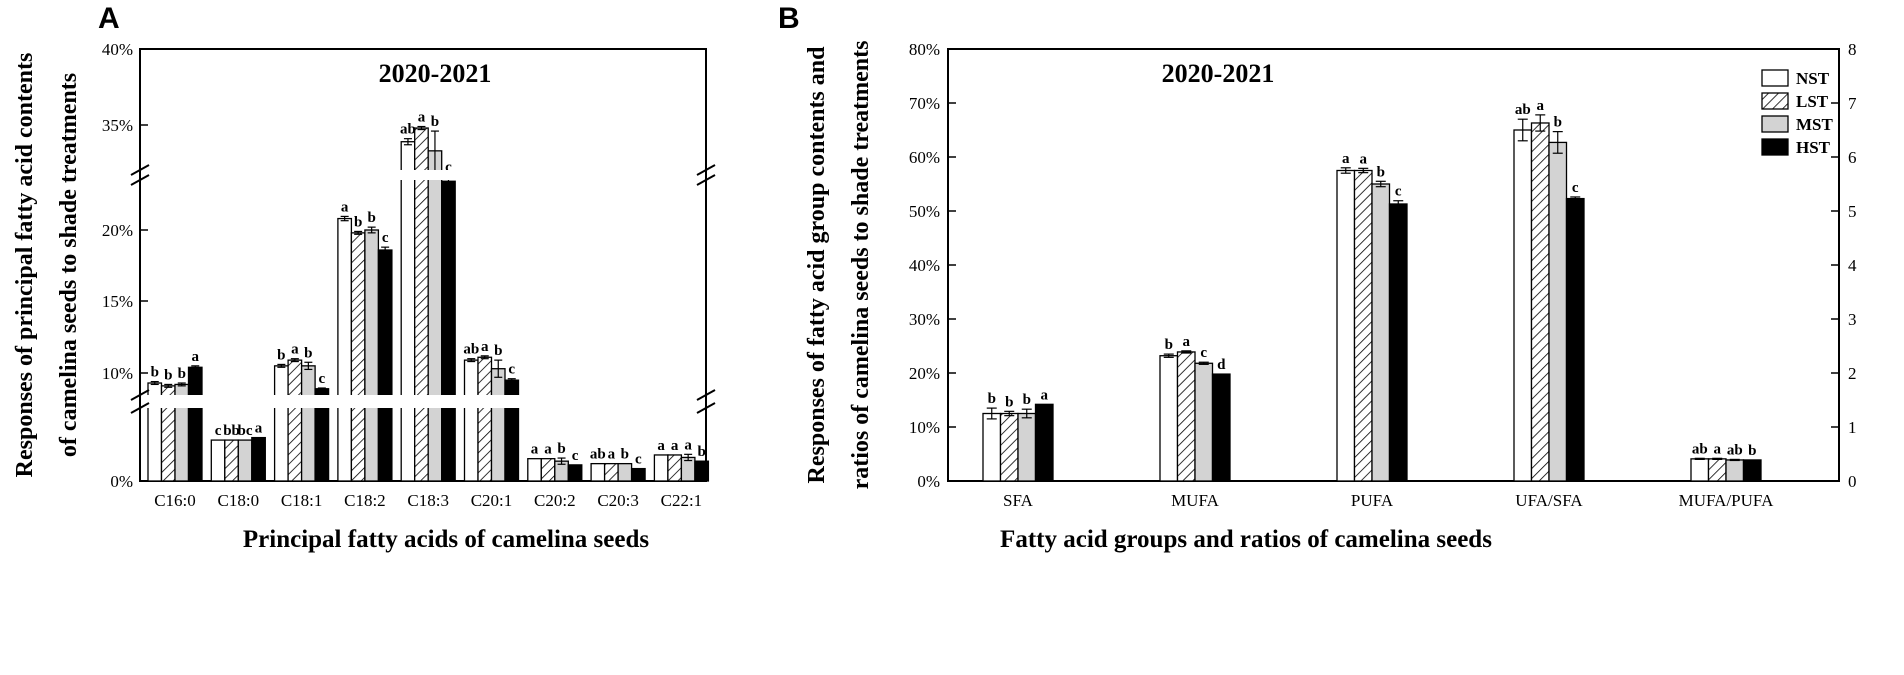  I want to click on panel-b-y-tick-label: 0%, so click(928, 481).